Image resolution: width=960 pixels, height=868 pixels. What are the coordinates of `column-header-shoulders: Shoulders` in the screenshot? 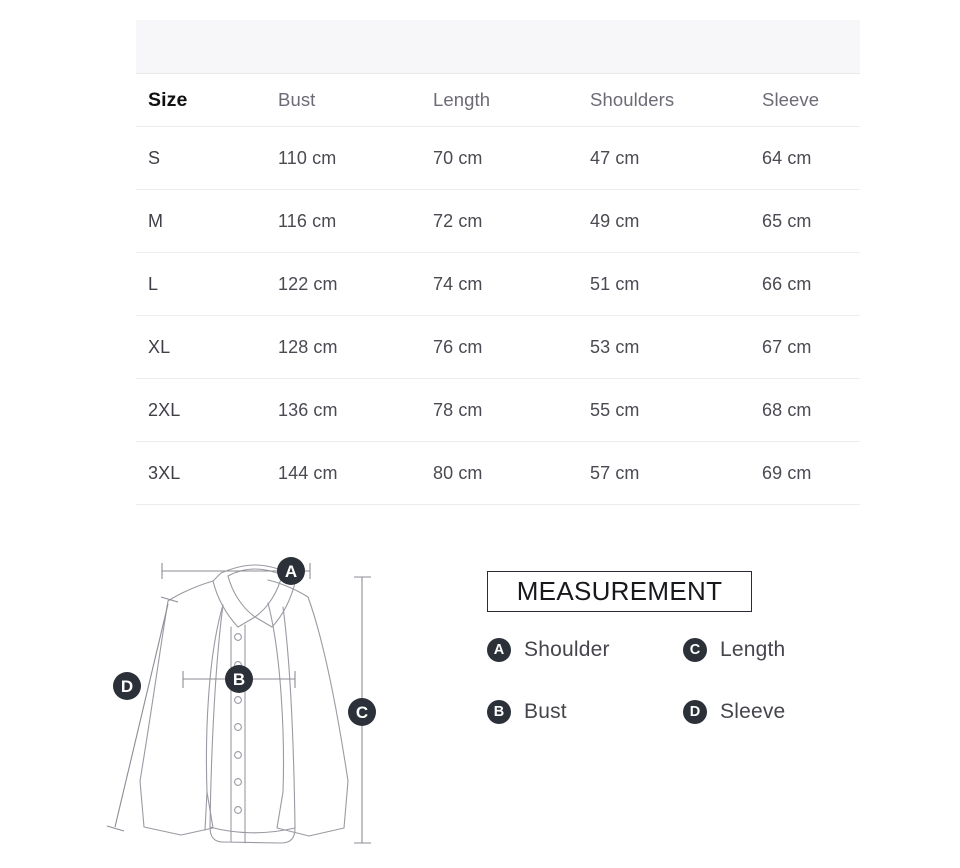 It's located at (664, 100).